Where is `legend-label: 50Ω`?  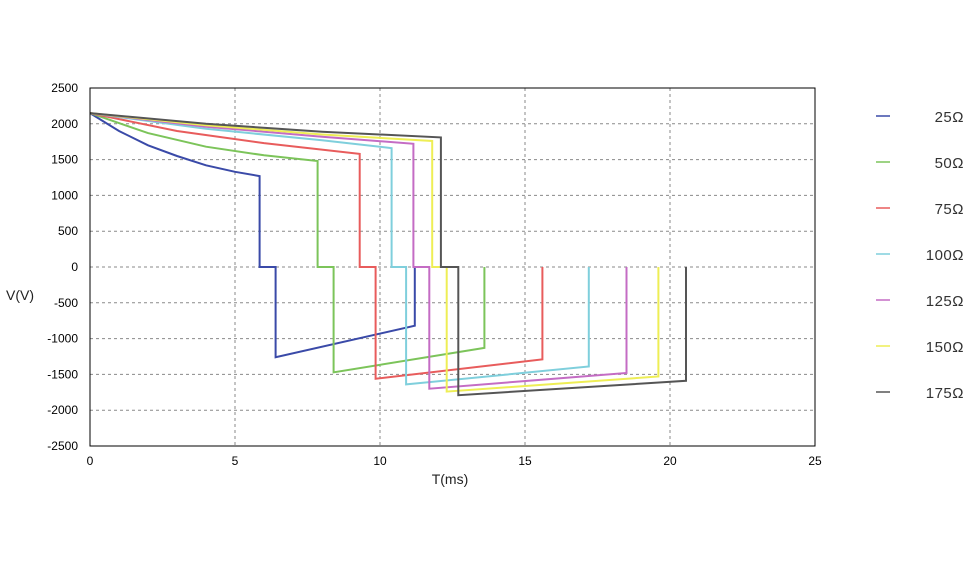
legend-label: 50Ω is located at coordinates (949, 163).